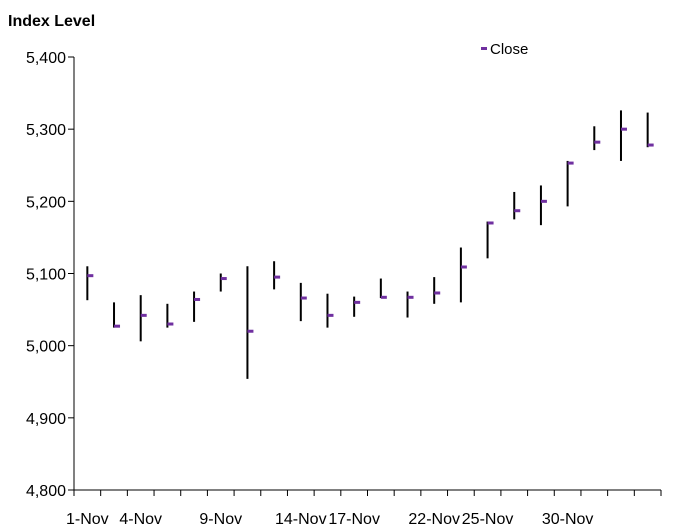  What do you see at coordinates (46, 491) in the screenshot?
I see `y-tick-label: 4,800` at bounding box center [46, 491].